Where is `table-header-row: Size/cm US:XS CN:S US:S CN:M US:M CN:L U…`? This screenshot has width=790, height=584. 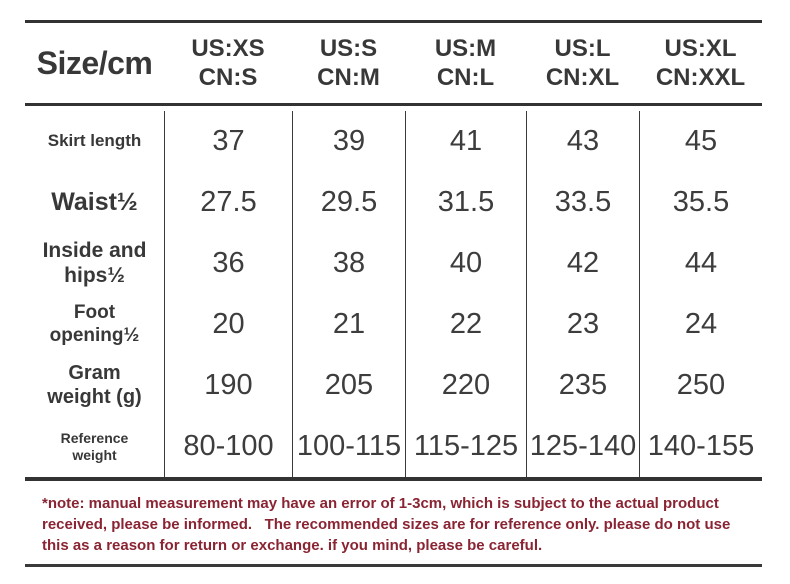
table-header-row: Size/cm US:XS CN:S US:S CN:M US:M CN:L U… is located at coordinates (393, 63).